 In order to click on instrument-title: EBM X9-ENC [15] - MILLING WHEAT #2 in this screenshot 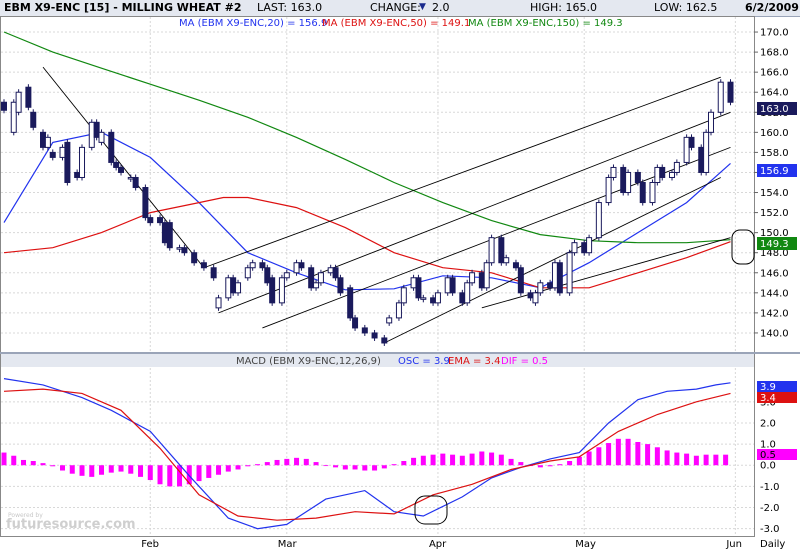, I will do `click(123, 7)`.